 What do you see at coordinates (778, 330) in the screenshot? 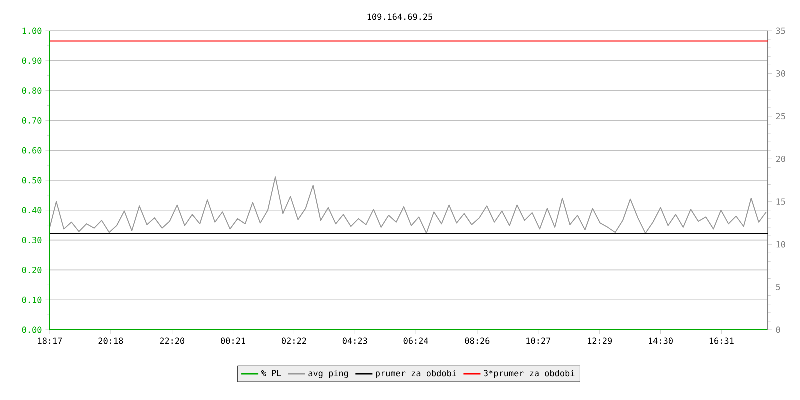
I see `y2-tick-label: 0` at bounding box center [778, 330].